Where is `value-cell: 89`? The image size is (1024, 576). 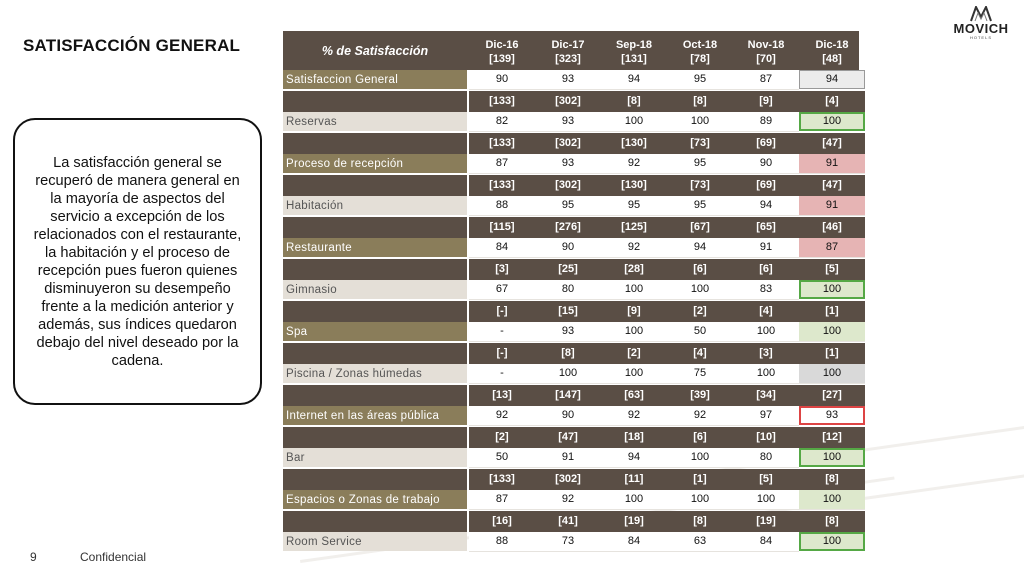 value-cell: 89 is located at coordinates (766, 122).